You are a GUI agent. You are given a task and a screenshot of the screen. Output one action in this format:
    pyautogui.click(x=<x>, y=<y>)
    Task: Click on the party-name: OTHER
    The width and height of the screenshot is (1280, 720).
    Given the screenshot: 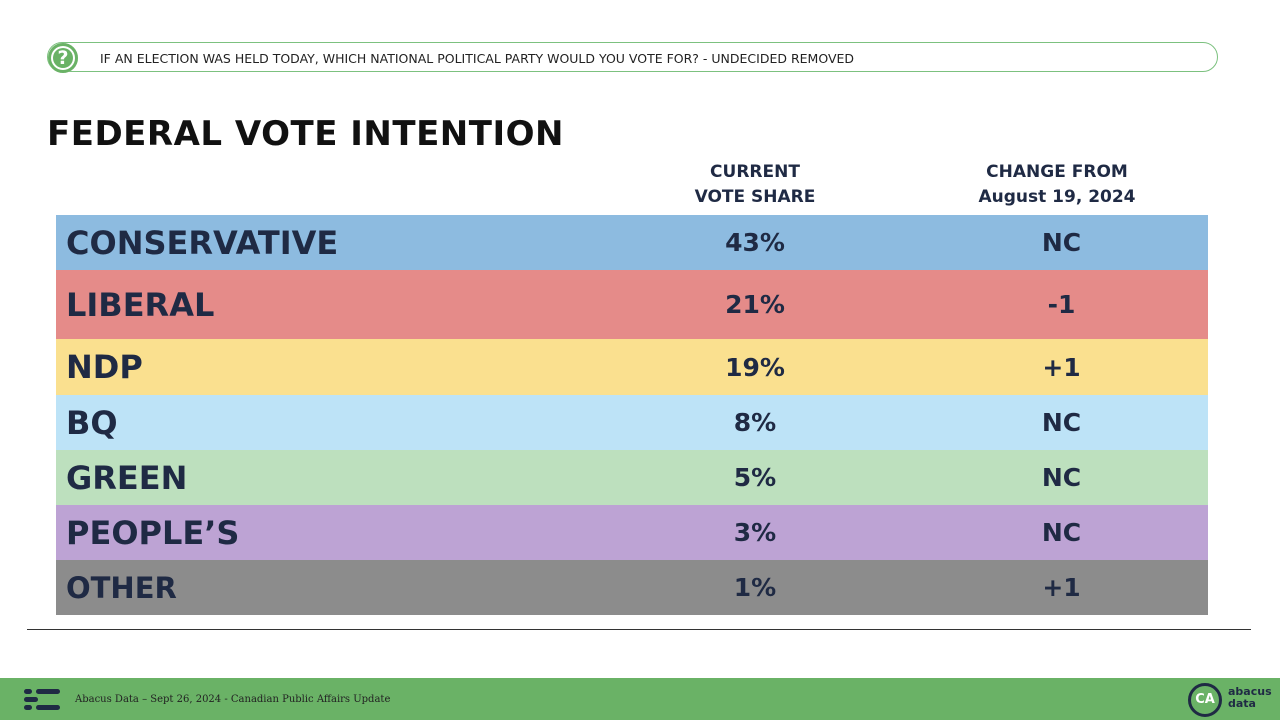 What is the action you would take?
    pyautogui.click(x=121, y=587)
    